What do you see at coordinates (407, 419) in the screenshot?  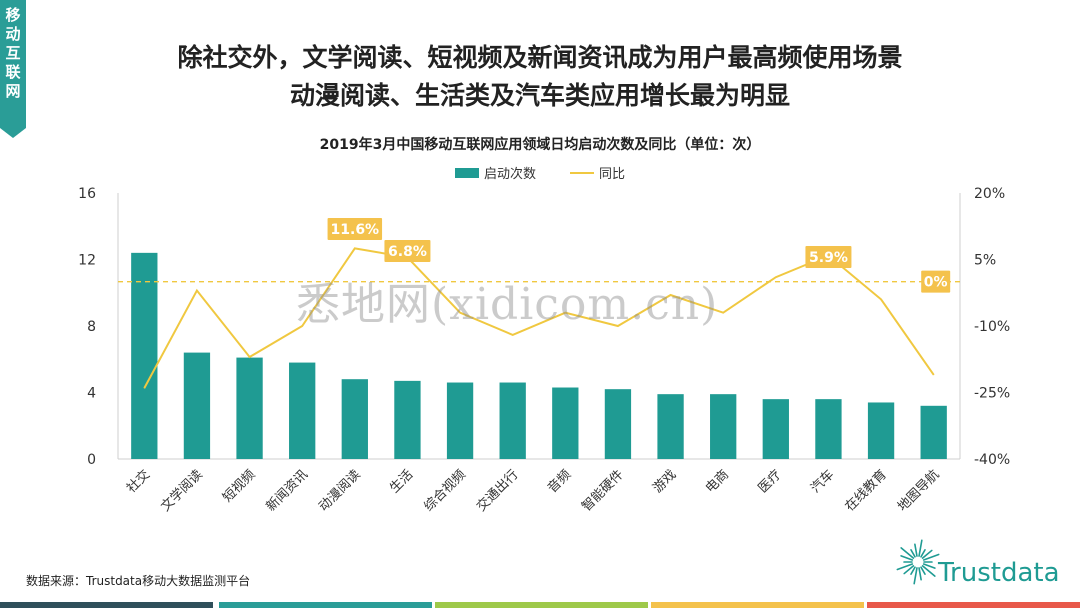 I see `bar-生活` at bounding box center [407, 419].